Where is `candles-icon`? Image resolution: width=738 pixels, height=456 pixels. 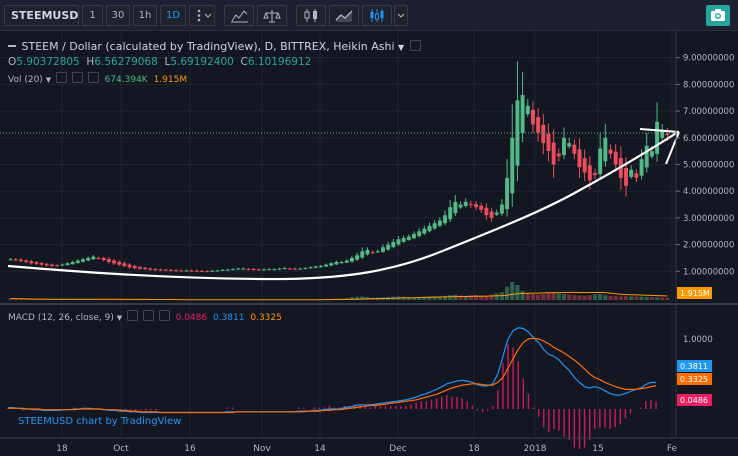
candles-icon is located at coordinates (310, 15).